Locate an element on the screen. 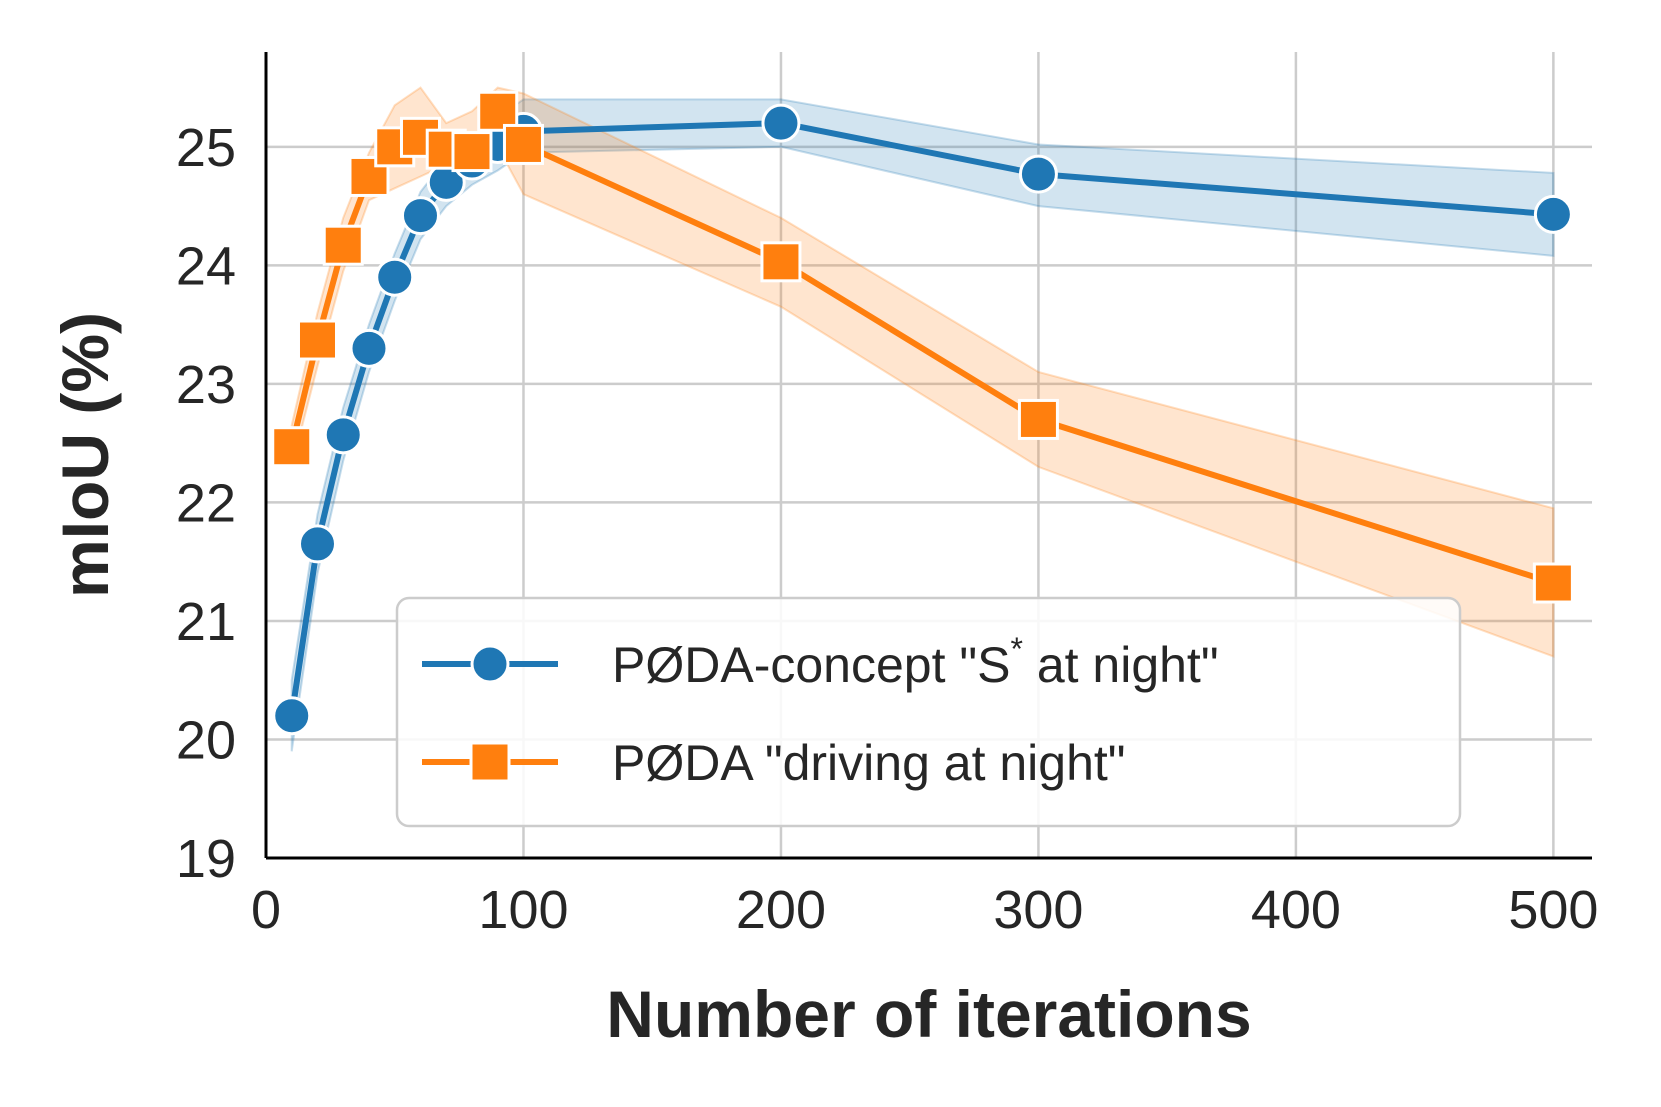 The height and width of the screenshot is (1107, 1661). y-tick-label: 25 is located at coordinates (206, 148).